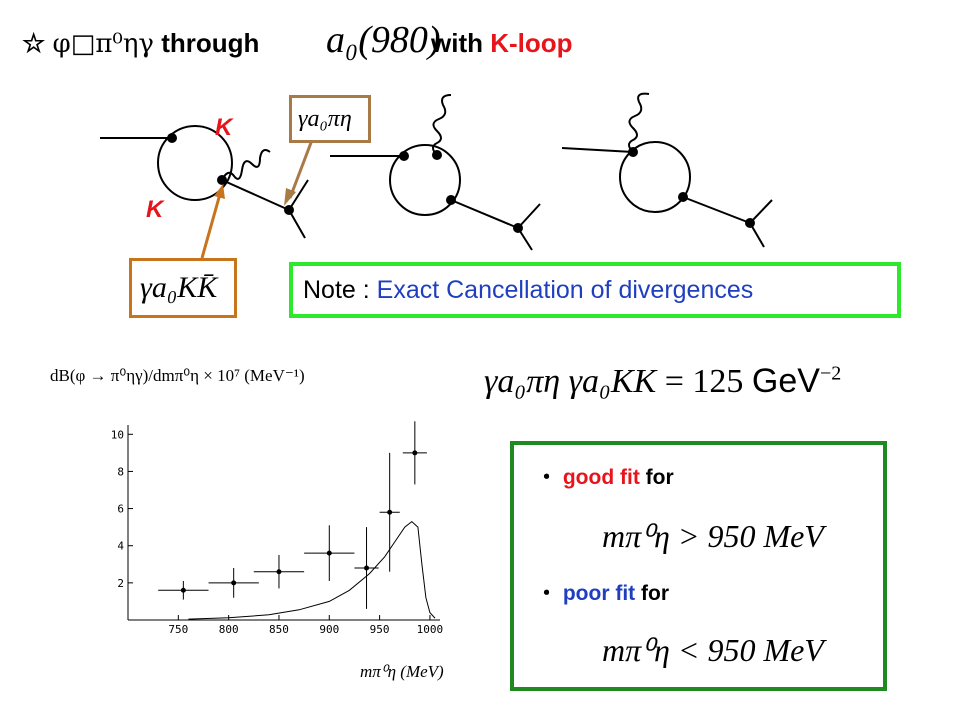  I want to click on good-fit-line: ・ good fit for, so click(605, 476).